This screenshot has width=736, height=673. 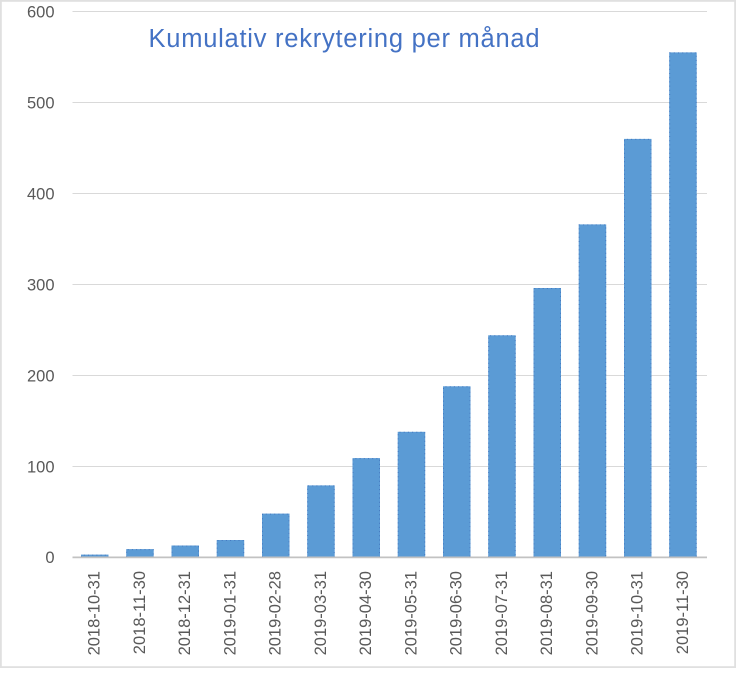 I want to click on svg-text: 500, so click(x=41, y=103).